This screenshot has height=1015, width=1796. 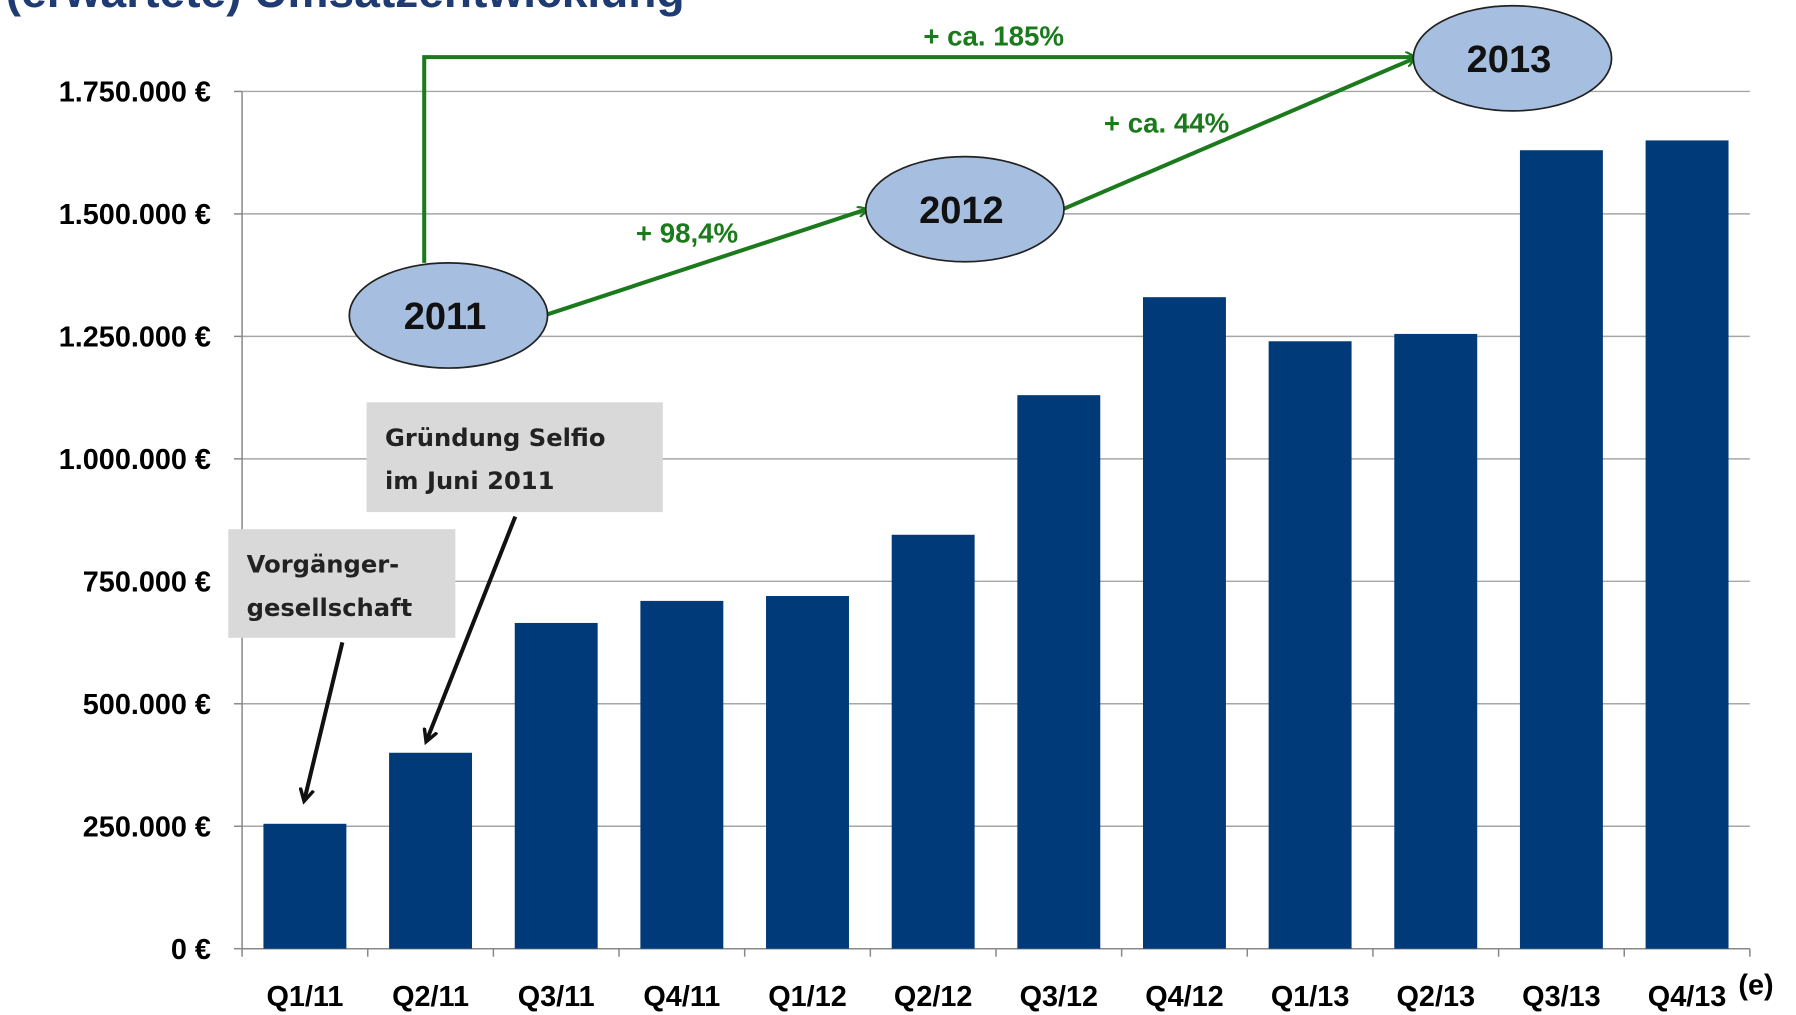 What do you see at coordinates (345, 8) in the screenshot?
I see `chart-title: (erwartete) Umsatzentwicklung` at bounding box center [345, 8].